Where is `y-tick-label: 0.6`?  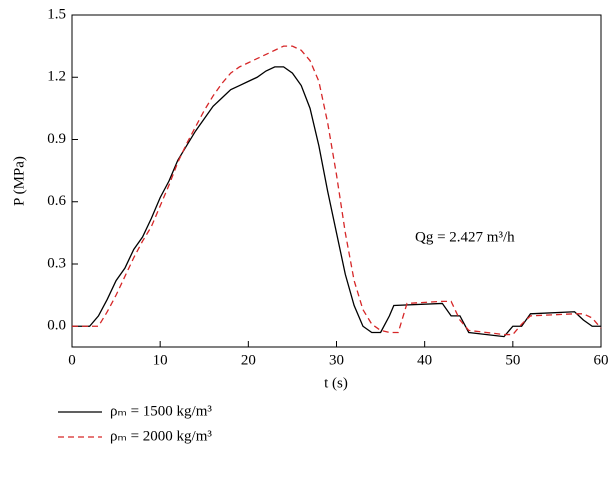 y-tick-label: 0.6 is located at coordinates (56, 201).